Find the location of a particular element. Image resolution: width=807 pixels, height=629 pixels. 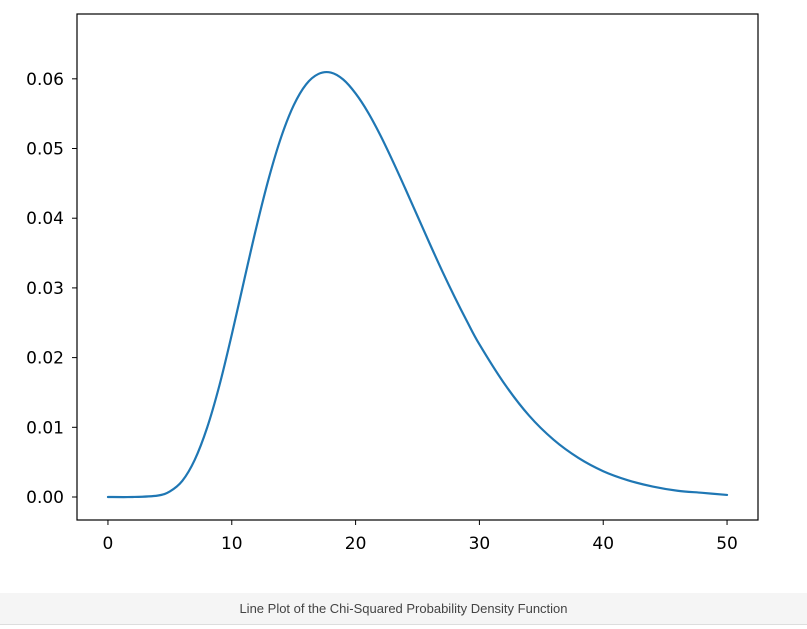

x-tick-label: 40 is located at coordinates (603, 544).